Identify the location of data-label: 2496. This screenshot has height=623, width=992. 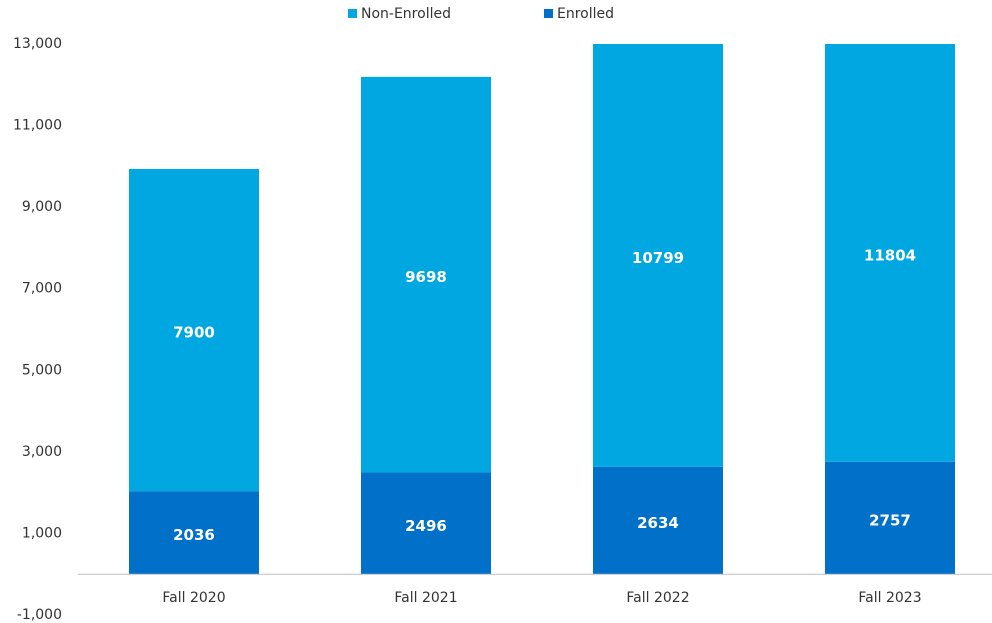
(426, 526).